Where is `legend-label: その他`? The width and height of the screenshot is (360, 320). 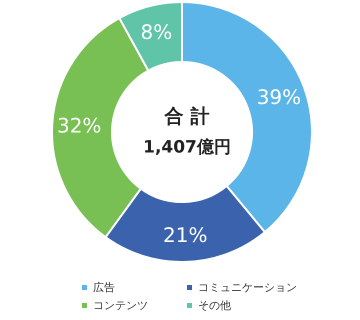
legend-label: その他 is located at coordinates (214, 305).